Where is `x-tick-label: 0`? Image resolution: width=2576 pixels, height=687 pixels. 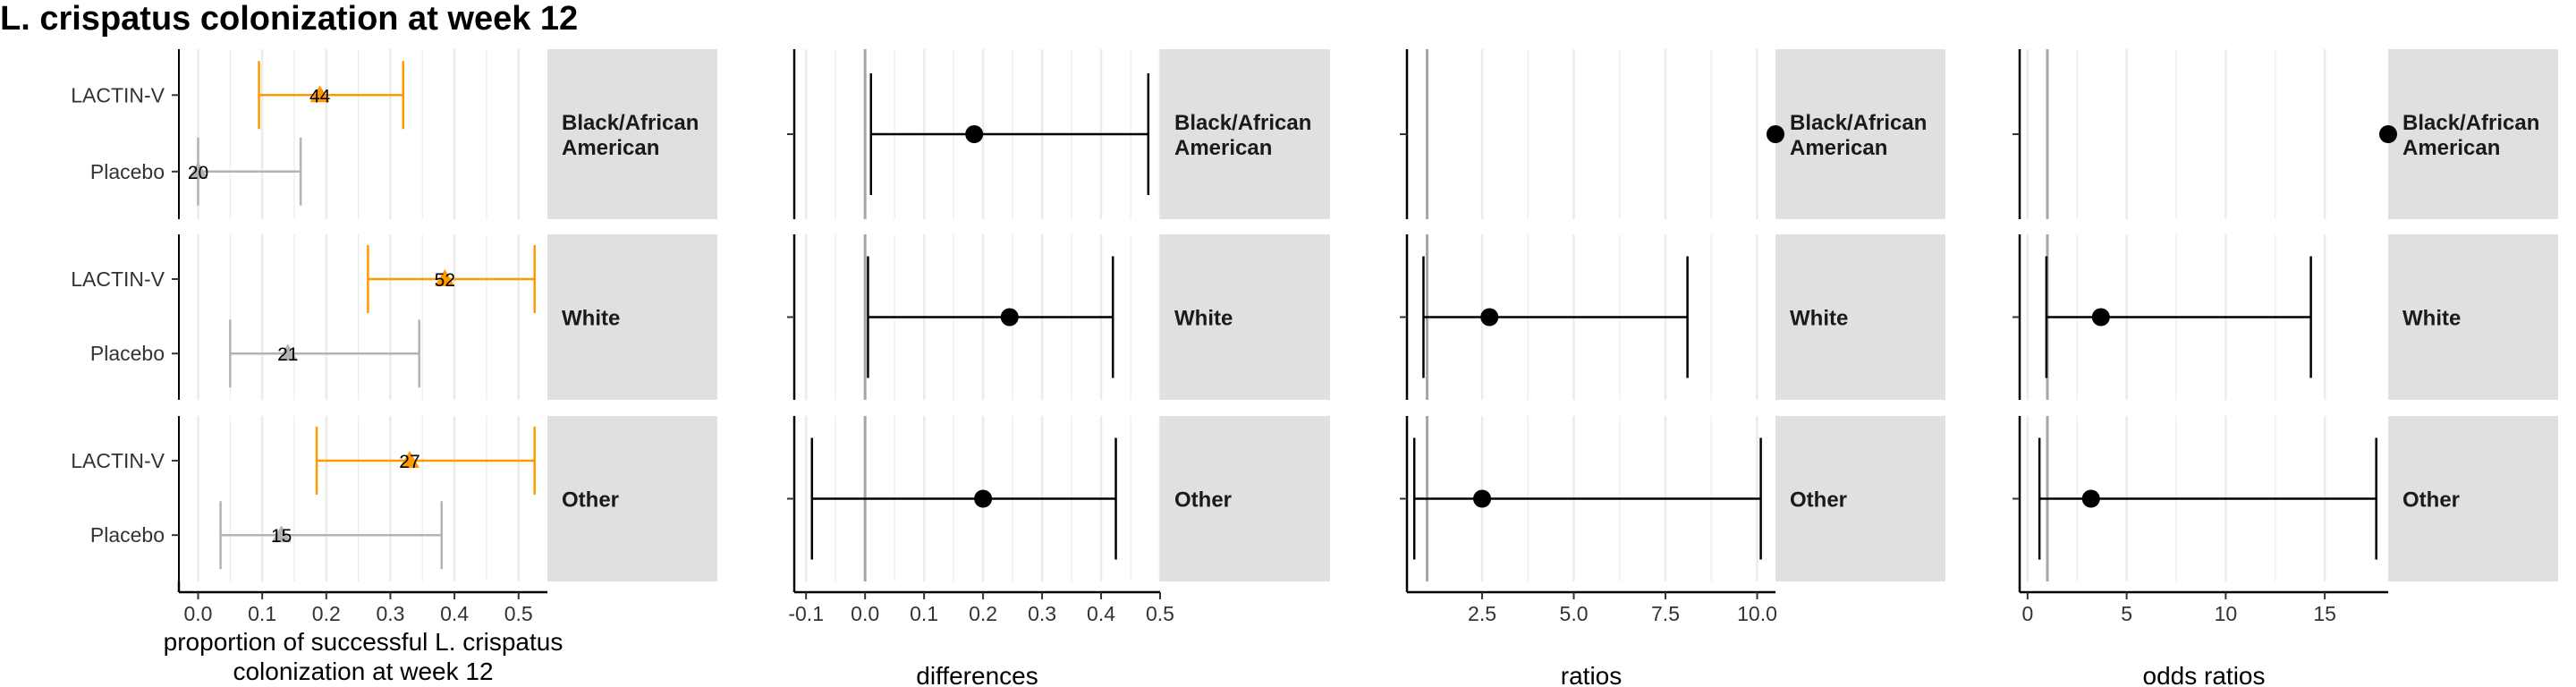 x-tick-label: 0 is located at coordinates (2027, 613).